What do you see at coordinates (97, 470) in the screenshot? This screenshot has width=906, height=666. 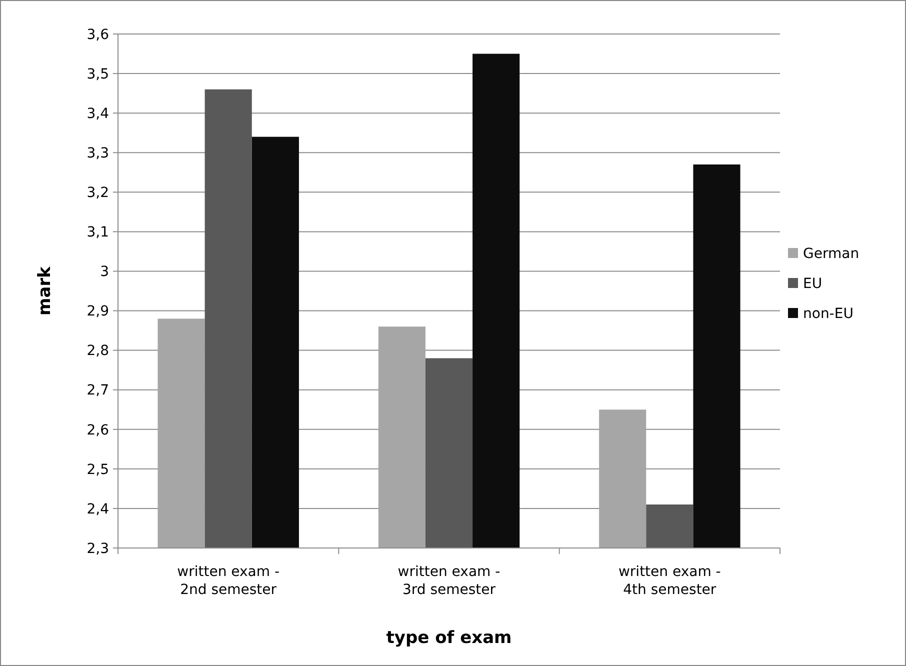 I see `y-tick-label: 2,5` at bounding box center [97, 470].